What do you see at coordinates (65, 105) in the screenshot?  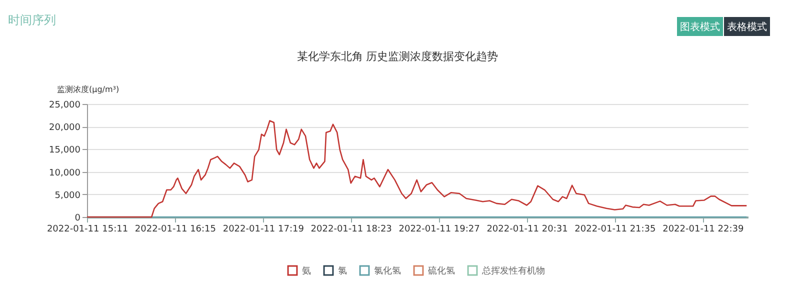 I see `y-tick-label: 25,000` at bounding box center [65, 105].